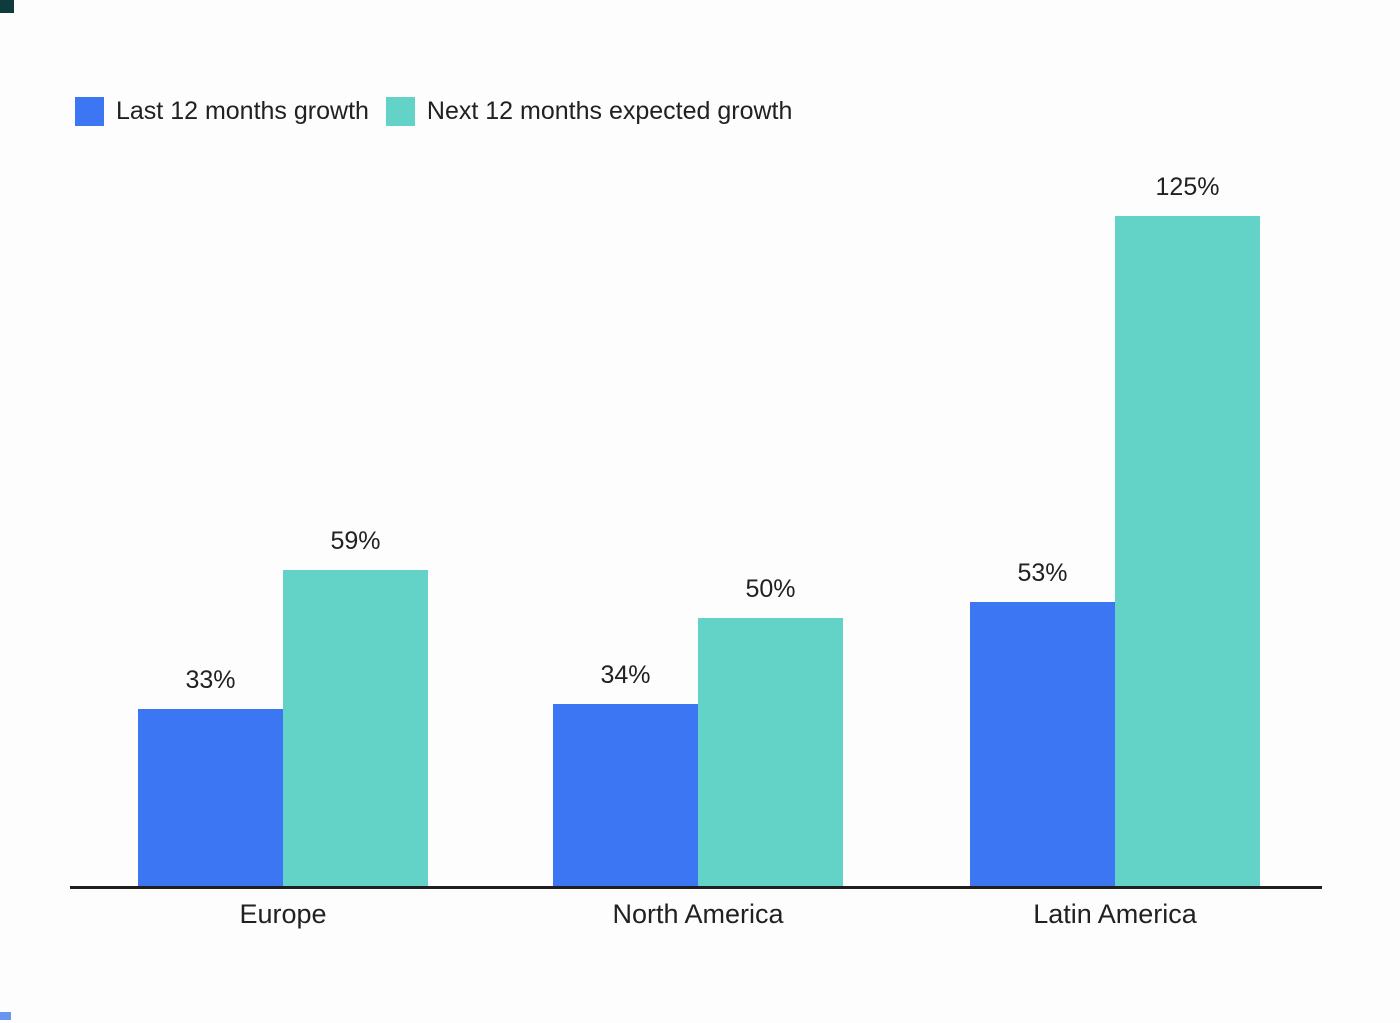 The image size is (1400, 1023). I want to click on category-label-latin-america: Latin America, so click(1115, 914).